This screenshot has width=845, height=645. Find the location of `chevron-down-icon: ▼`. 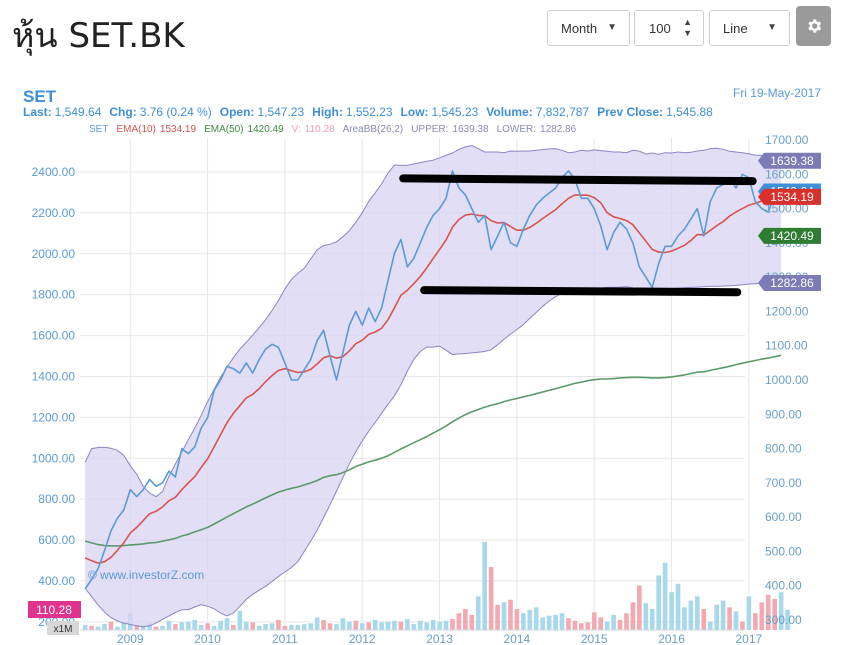

chevron-down-icon: ▼ is located at coordinates (612, 27).